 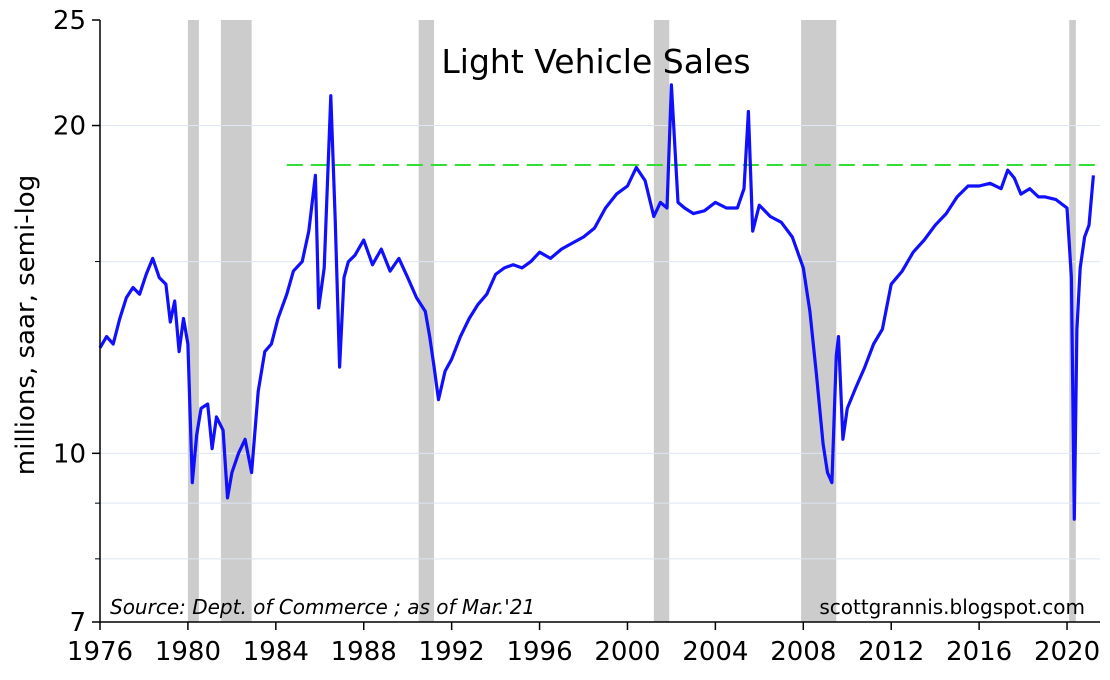 I want to click on x-tick-label: 2012, so click(x=891, y=652).